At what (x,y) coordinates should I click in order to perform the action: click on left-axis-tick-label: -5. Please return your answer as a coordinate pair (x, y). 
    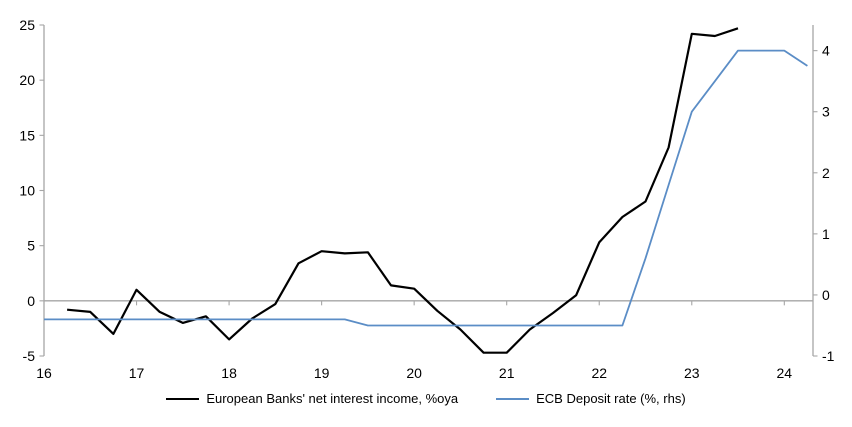
    Looking at the image, I should click on (29, 356).